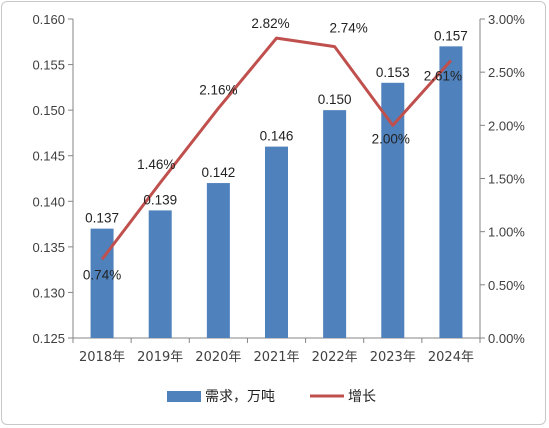 The height and width of the screenshot is (428, 549). Describe the element at coordinates (48, 292) in the screenshot. I see `y-left-tick-label: 0.130` at that location.